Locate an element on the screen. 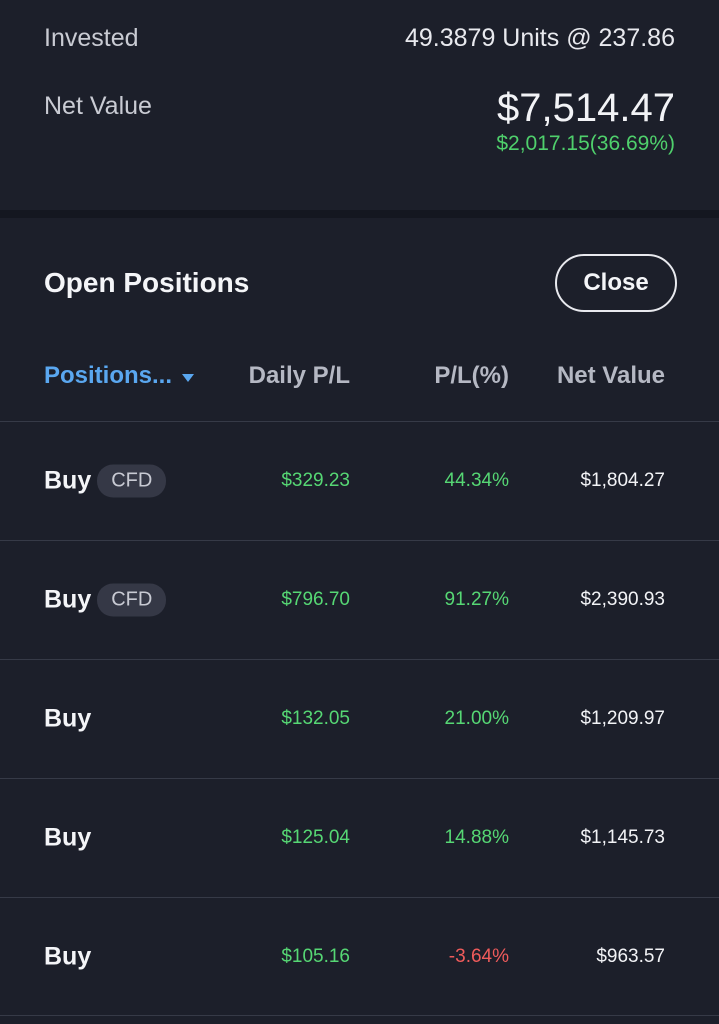 The image size is (719, 1024). pl-percent-value: 44.34% is located at coordinates (476, 480).